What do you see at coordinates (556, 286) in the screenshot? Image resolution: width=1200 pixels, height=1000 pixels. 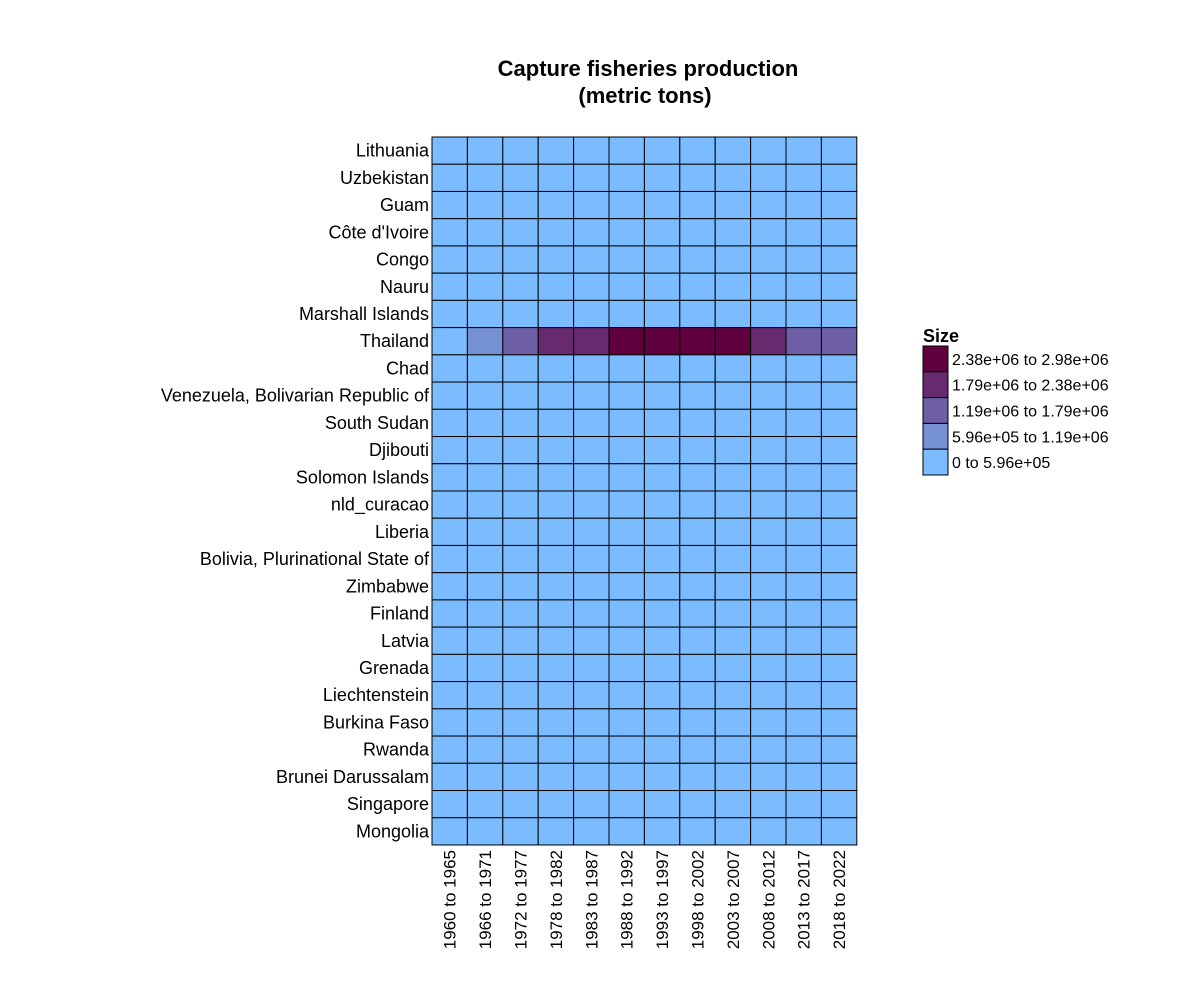 I see `cell-nauru-1978-to-1982` at bounding box center [556, 286].